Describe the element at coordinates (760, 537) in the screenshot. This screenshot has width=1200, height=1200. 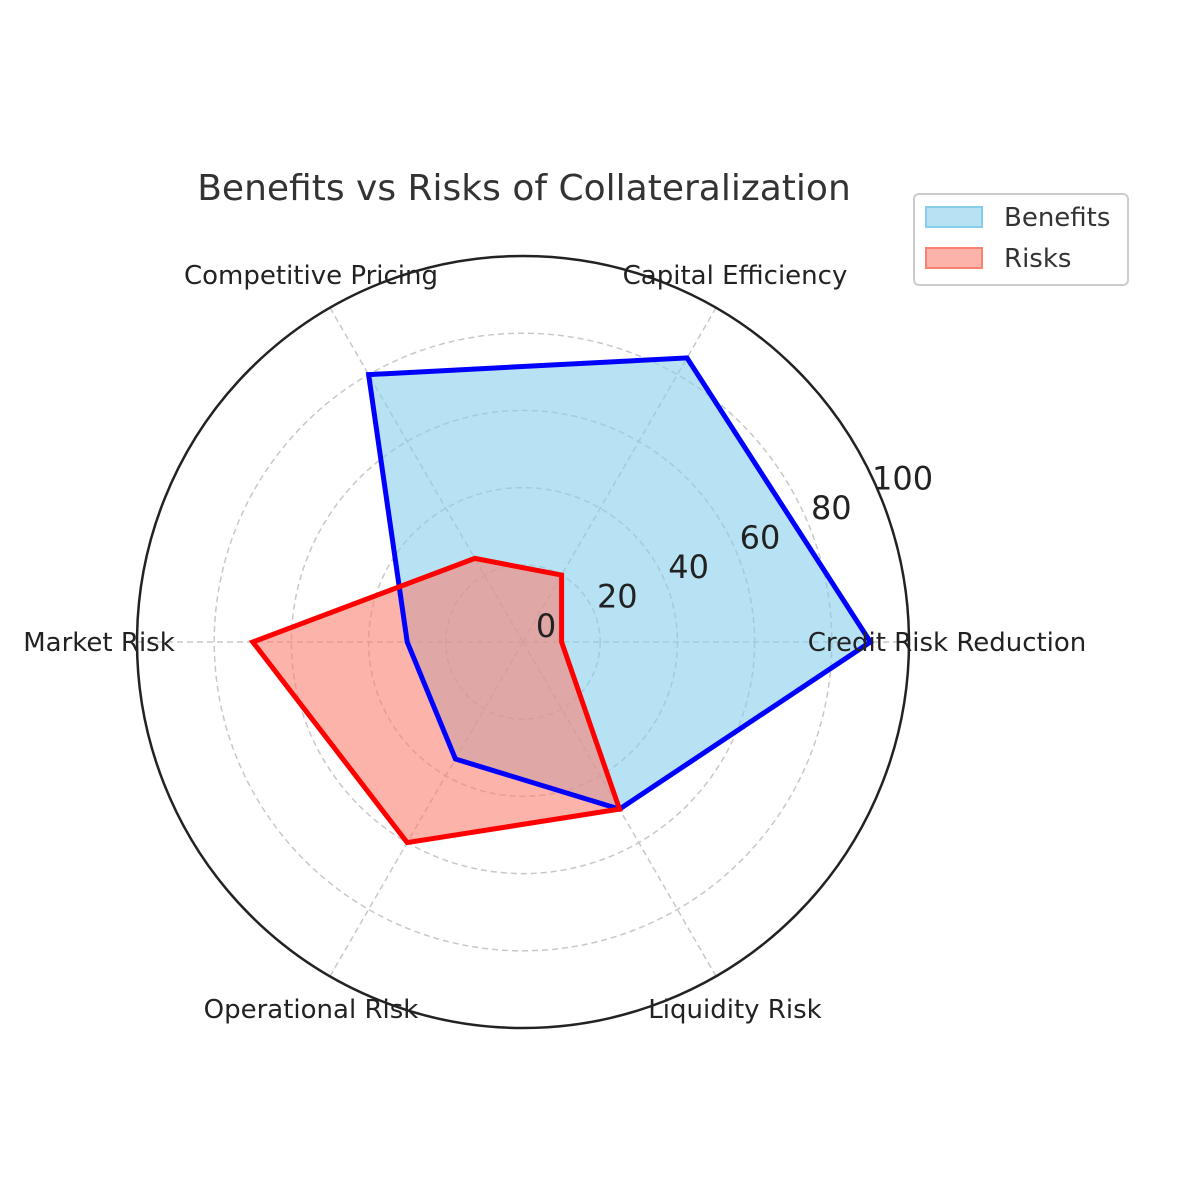
I see `radial-tick-label: 60` at that location.